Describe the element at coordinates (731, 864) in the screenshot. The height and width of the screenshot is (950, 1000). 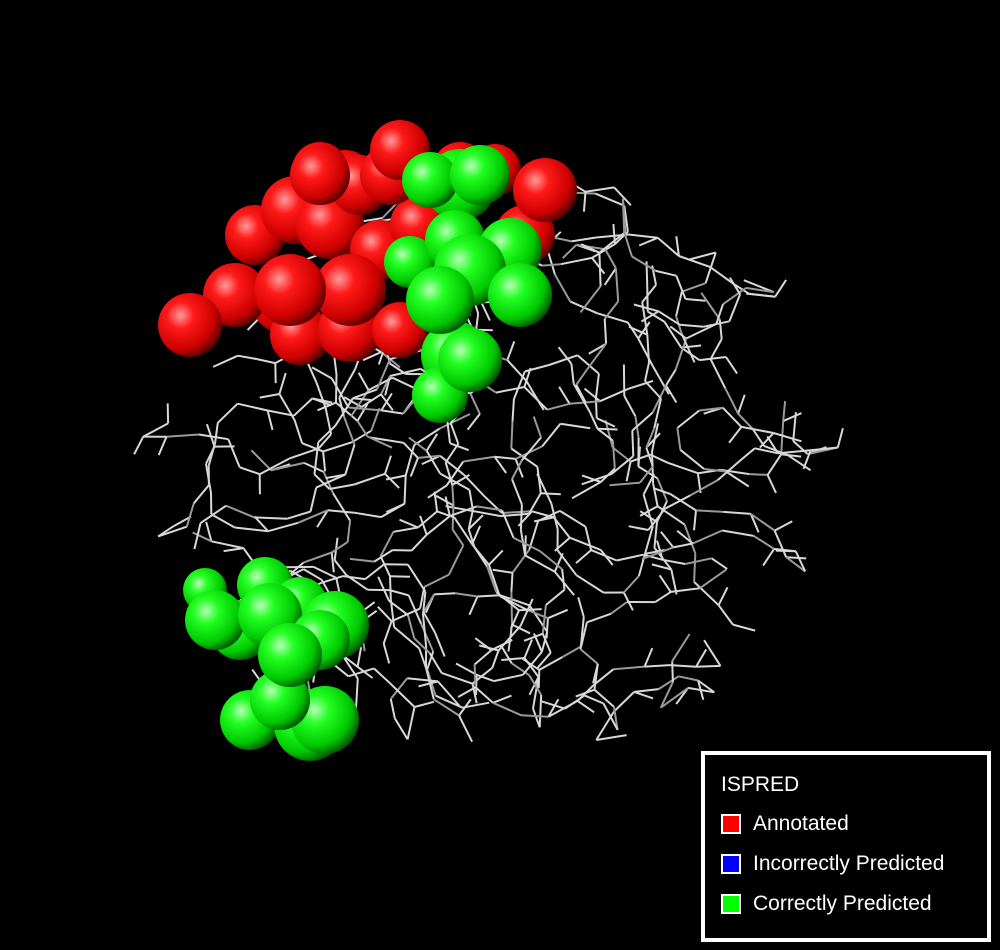
I see `incorrectly-predicted-swatch` at that location.